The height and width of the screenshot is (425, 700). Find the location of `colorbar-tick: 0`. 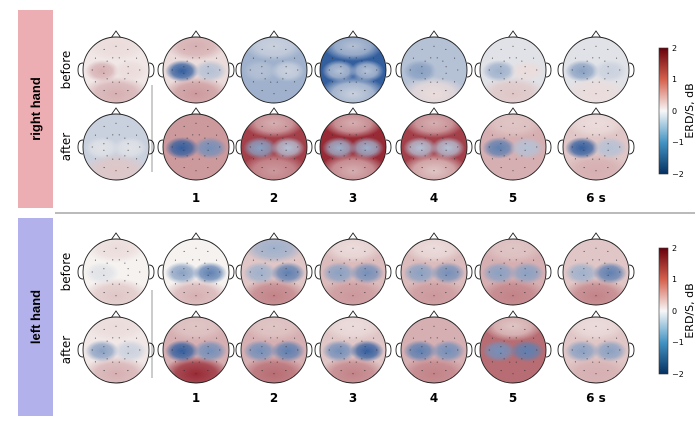

colorbar-tick: 0 is located at coordinates (674, 111).